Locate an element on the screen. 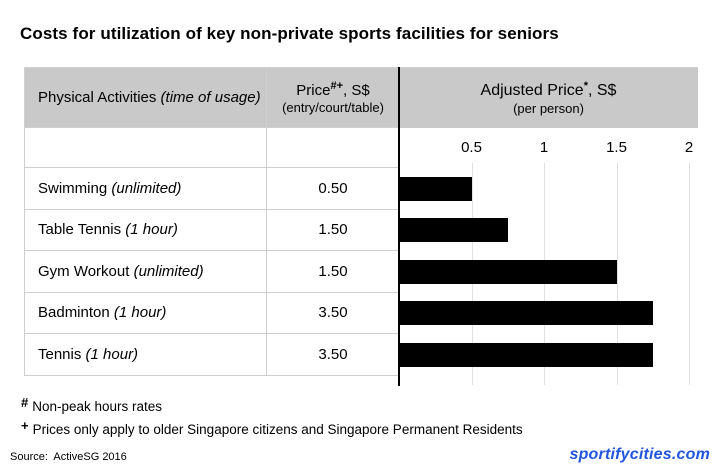  activity-name: Badminton is located at coordinates (74, 313).